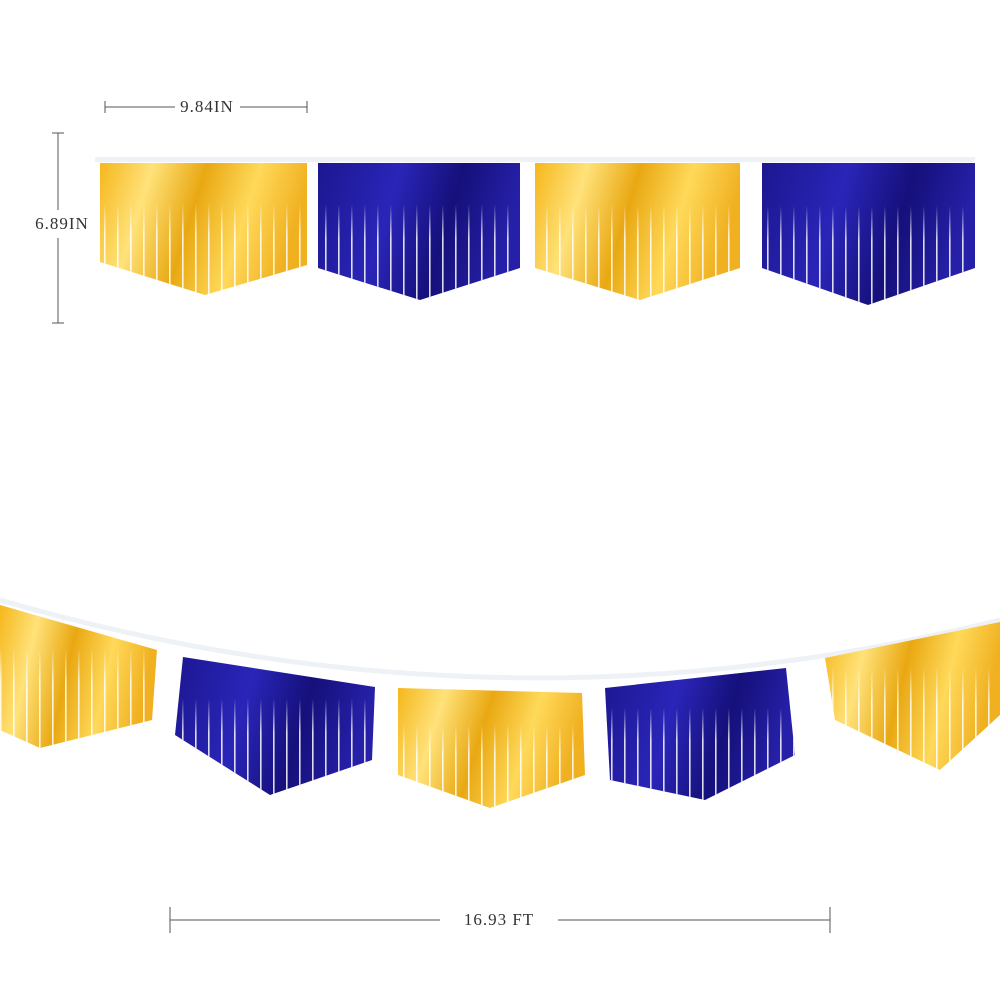 The width and height of the screenshot is (1000, 1000). I want to click on pennants-top, so click(537, 234).